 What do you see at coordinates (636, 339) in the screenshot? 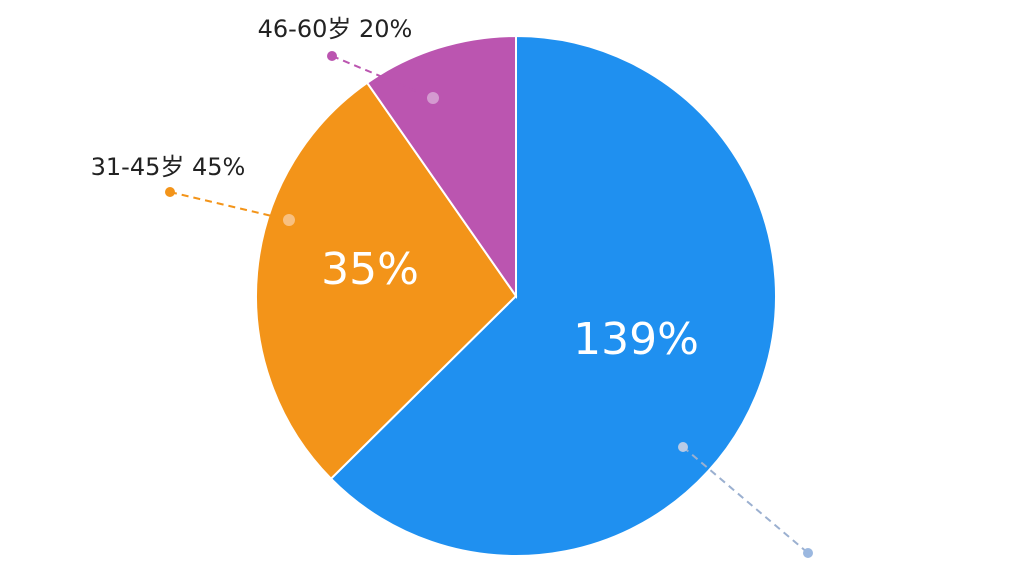
I see `annotation: 139%` at bounding box center [636, 339].